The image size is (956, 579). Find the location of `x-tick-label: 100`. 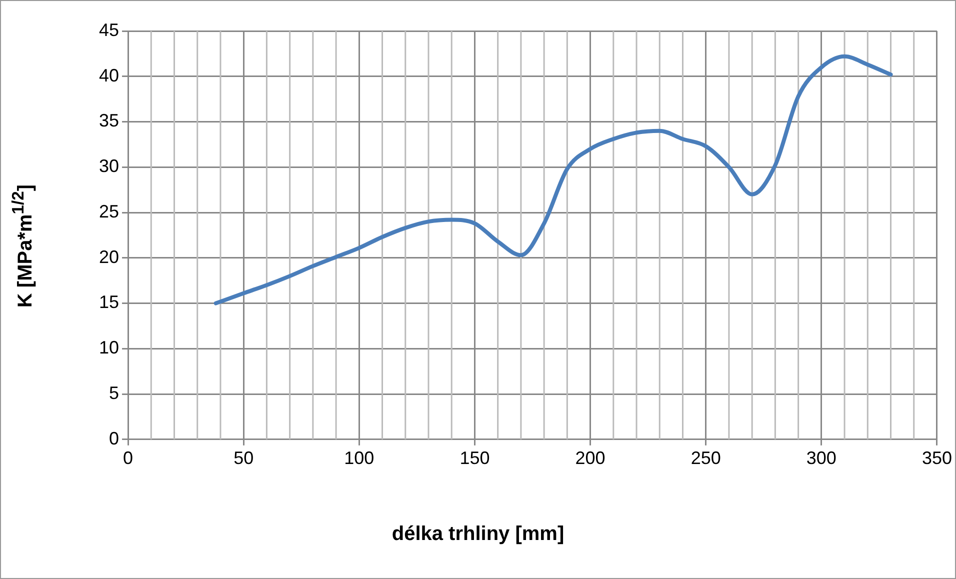

x-tick-label: 100 is located at coordinates (359, 458).